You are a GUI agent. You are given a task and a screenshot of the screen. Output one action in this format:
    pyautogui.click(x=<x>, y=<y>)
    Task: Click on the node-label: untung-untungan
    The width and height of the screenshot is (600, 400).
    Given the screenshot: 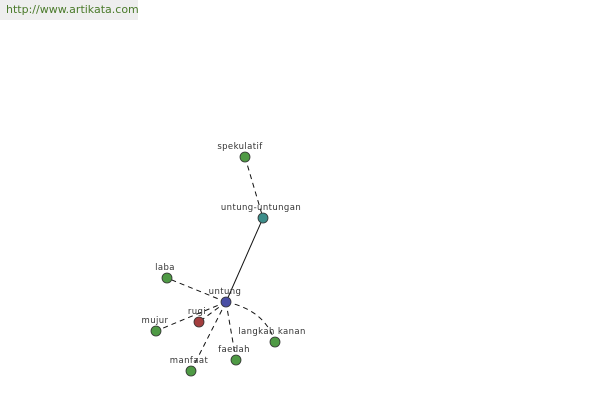 What is the action you would take?
    pyautogui.click(x=261, y=208)
    